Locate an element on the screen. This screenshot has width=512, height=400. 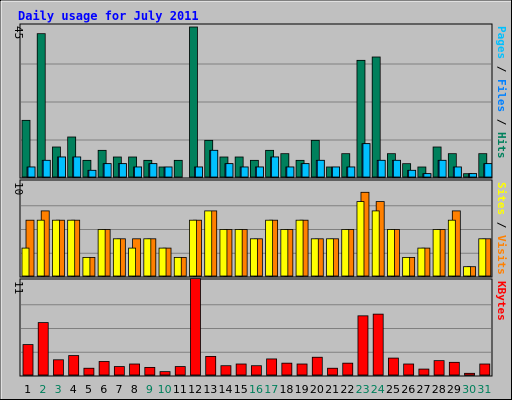
legend-kbytes: KBytes is located at coordinates (501, 301).